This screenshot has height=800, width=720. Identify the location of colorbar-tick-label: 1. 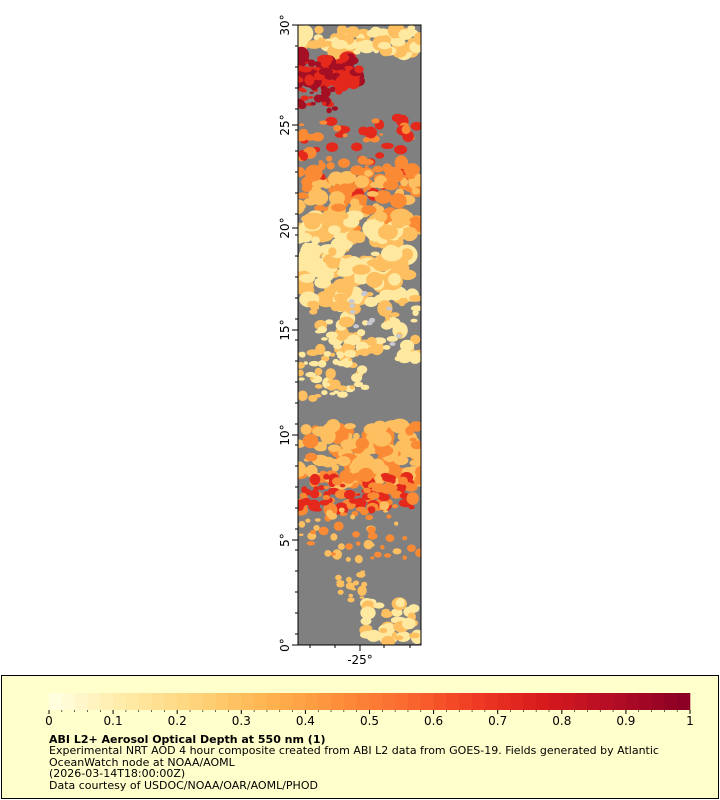
(690, 721).